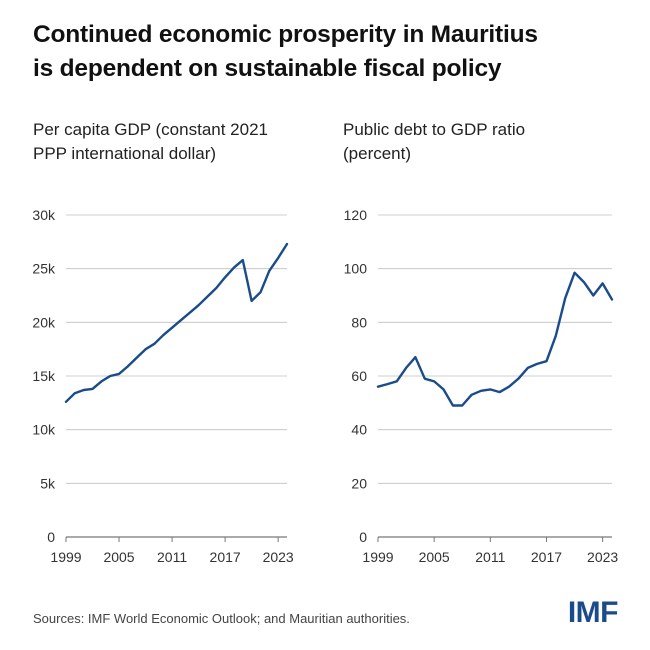  What do you see at coordinates (356, 215) in the screenshot?
I see `debt-y-tick-label: 120` at bounding box center [356, 215].